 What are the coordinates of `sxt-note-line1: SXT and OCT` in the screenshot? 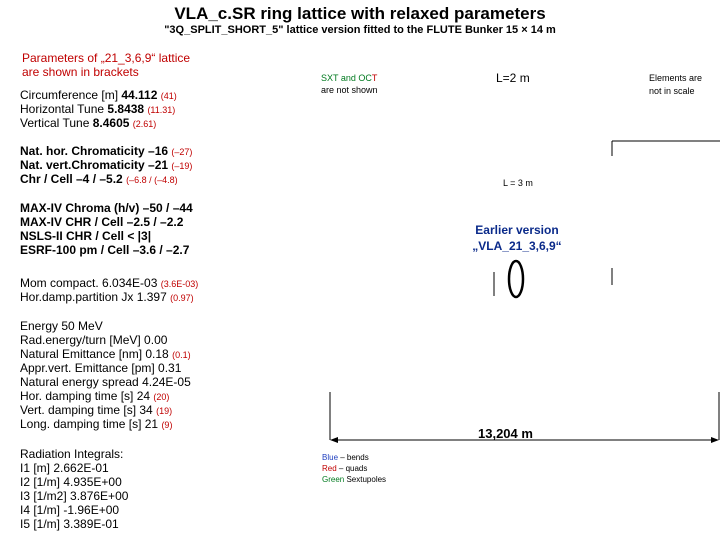 It's located at (349, 78).